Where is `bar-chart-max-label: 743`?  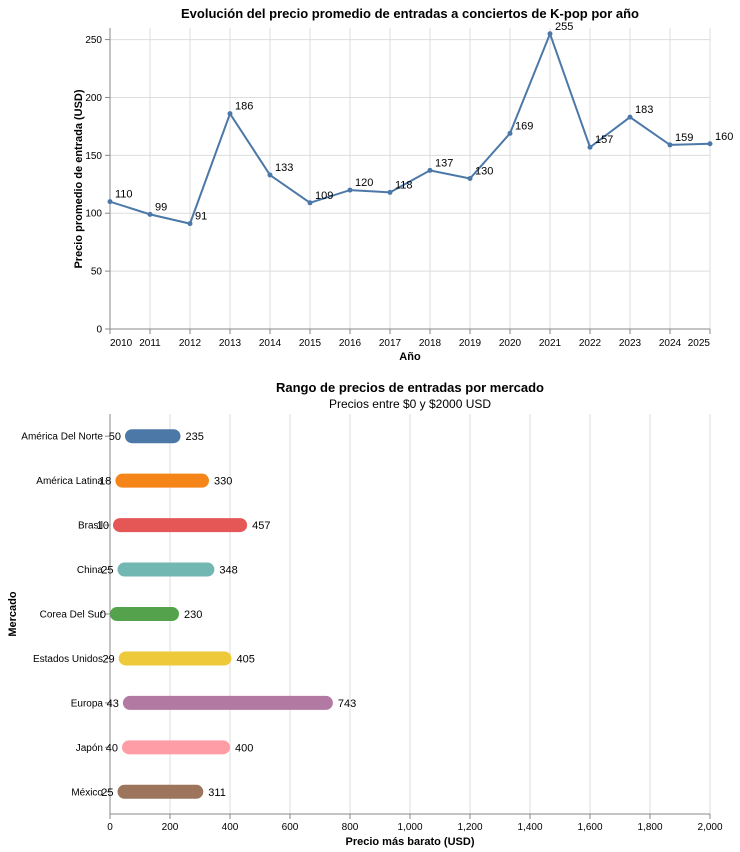
bar-chart-max-label: 743 is located at coordinates (347, 704).